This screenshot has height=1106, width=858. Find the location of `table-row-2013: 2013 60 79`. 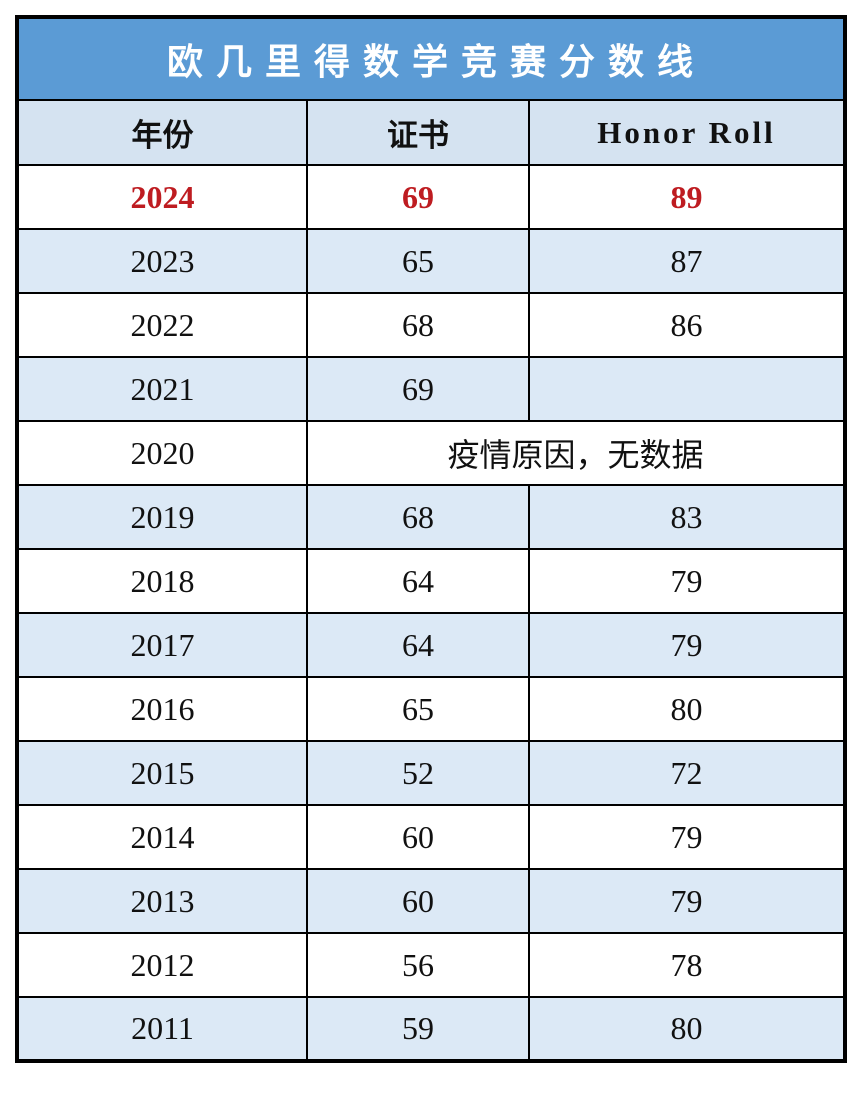

table-row-2013: 2013 60 79 is located at coordinates (431, 901).